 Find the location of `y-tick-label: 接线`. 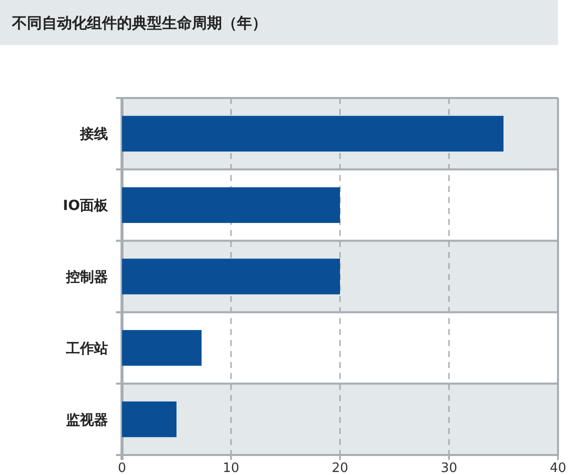

y-tick-label: 接线 is located at coordinates (93, 134).